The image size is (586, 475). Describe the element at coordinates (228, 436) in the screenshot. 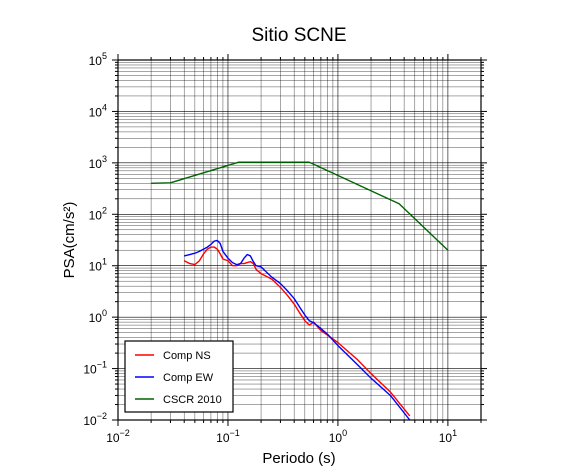

I see `x-tick-label: 10⁻¹` at that location.